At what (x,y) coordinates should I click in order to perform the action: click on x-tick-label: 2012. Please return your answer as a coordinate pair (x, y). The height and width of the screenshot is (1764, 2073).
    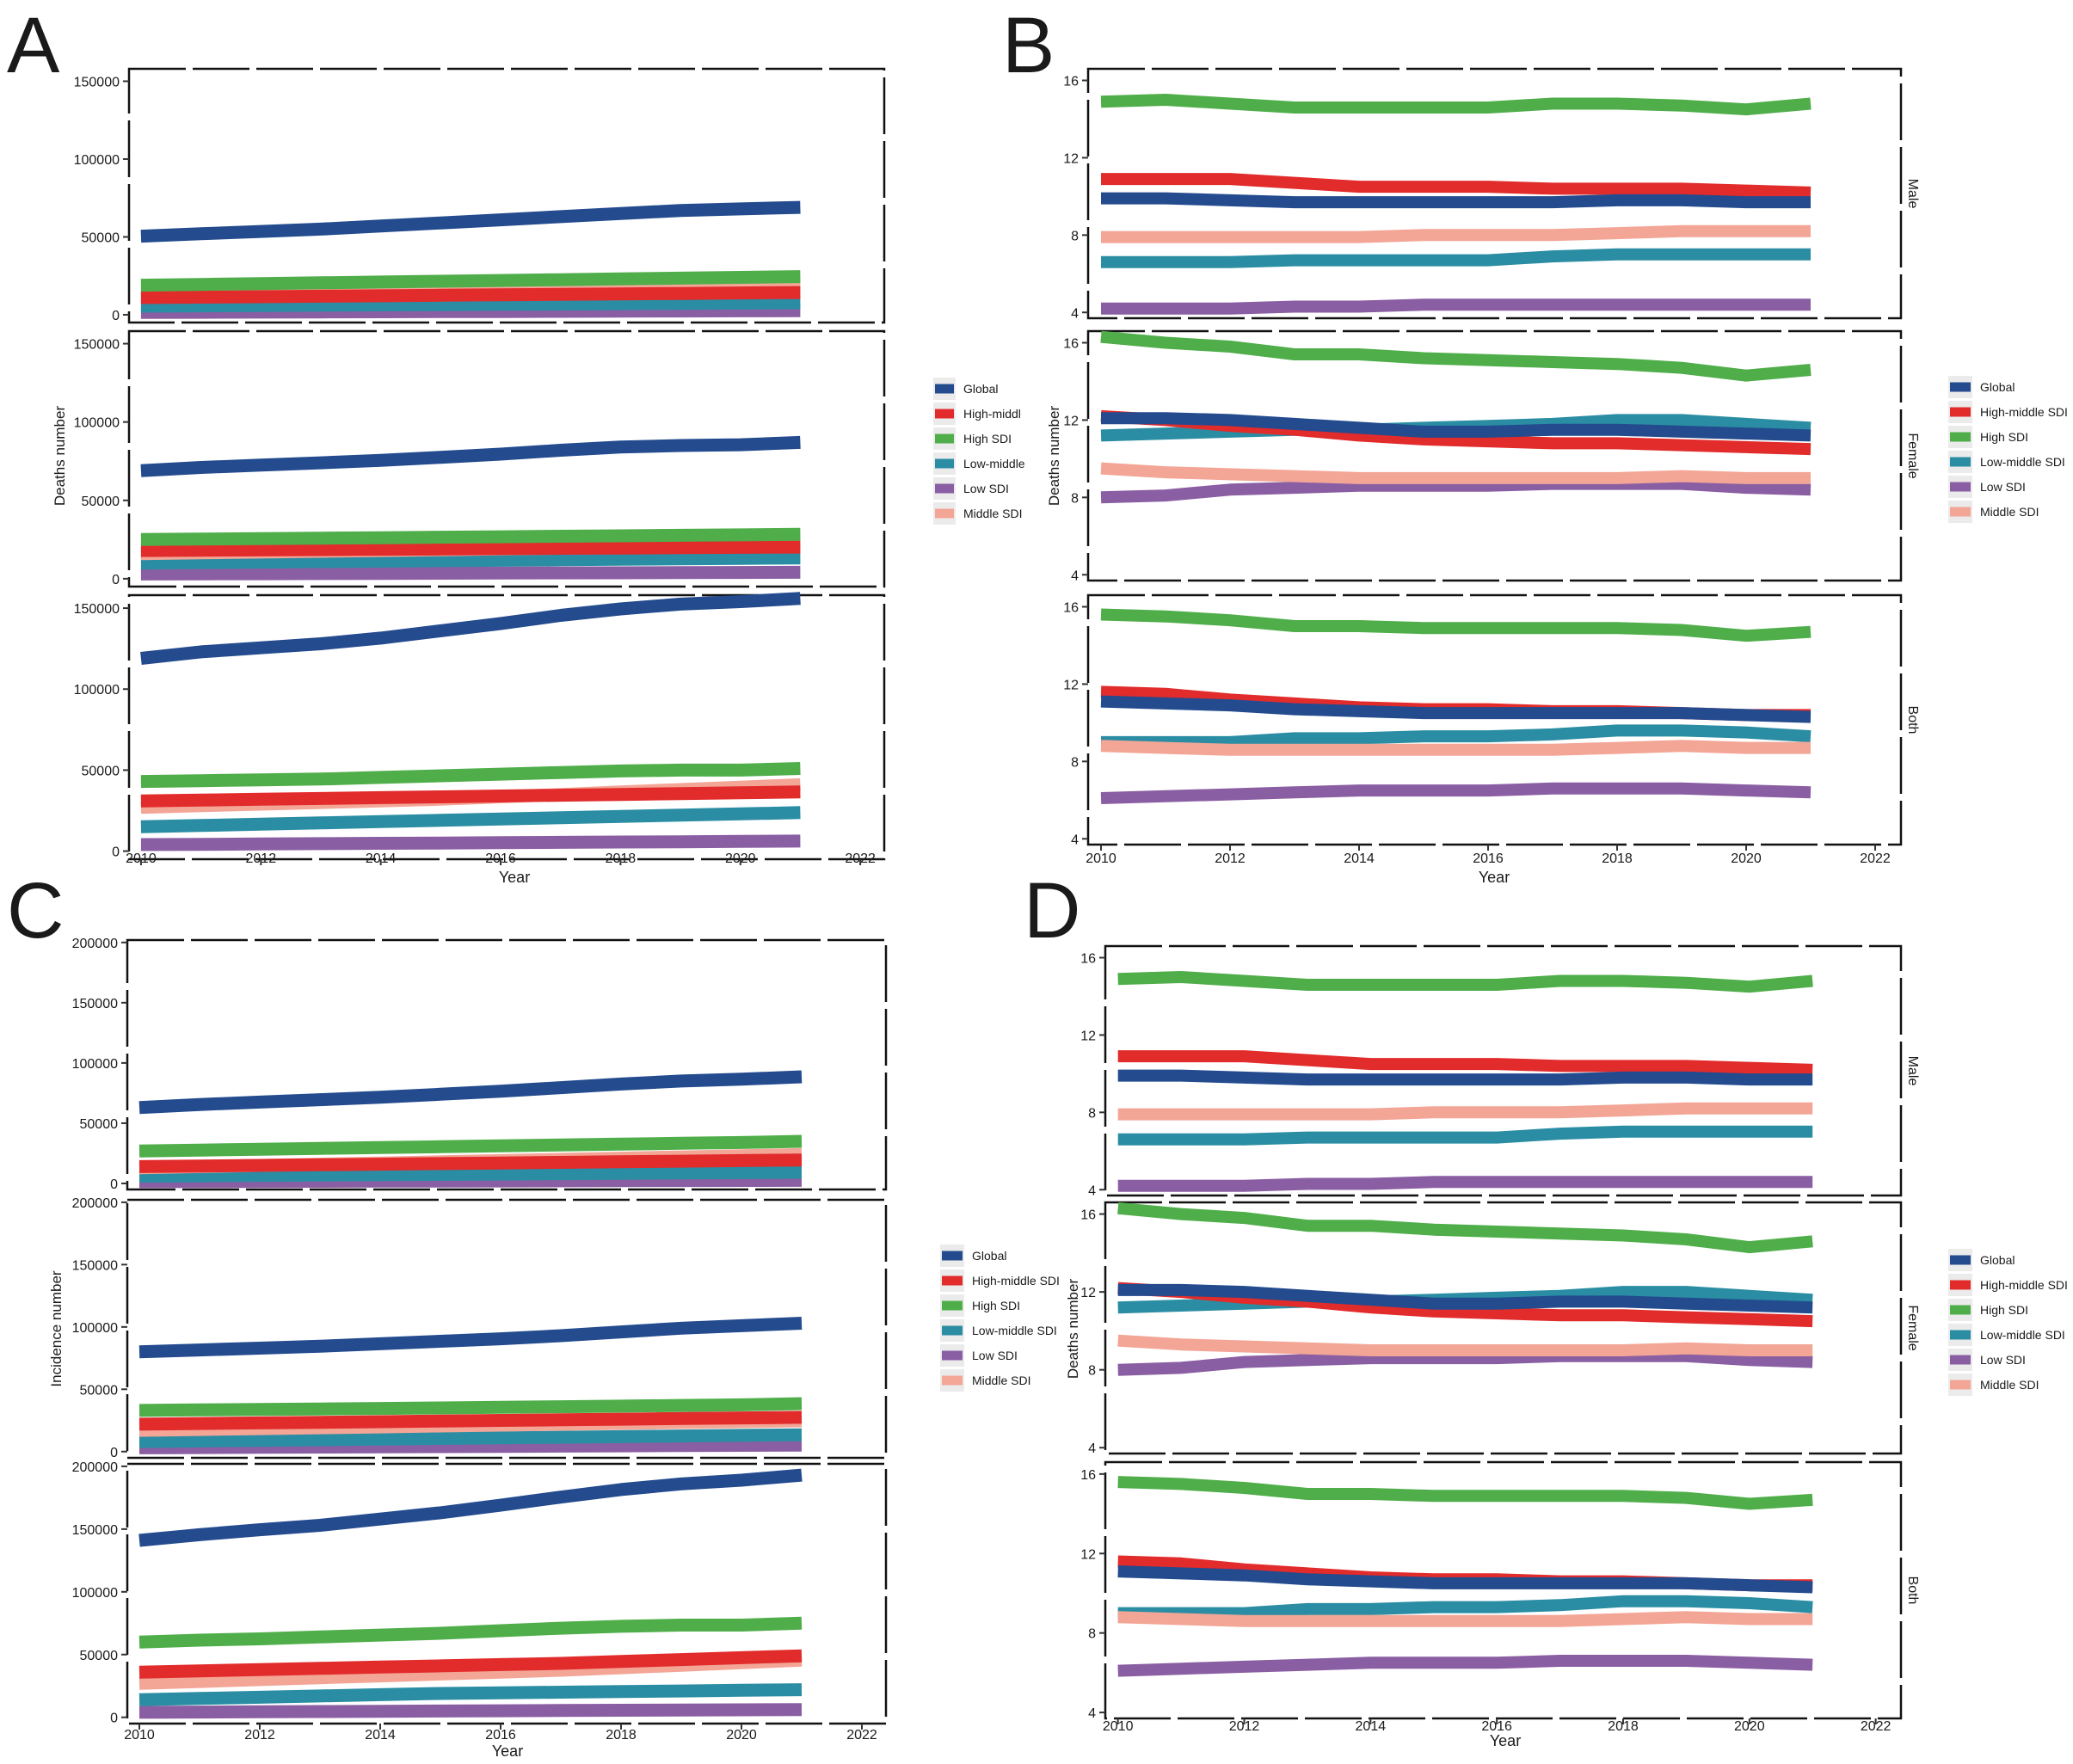
    Looking at the image, I should click on (1231, 859).